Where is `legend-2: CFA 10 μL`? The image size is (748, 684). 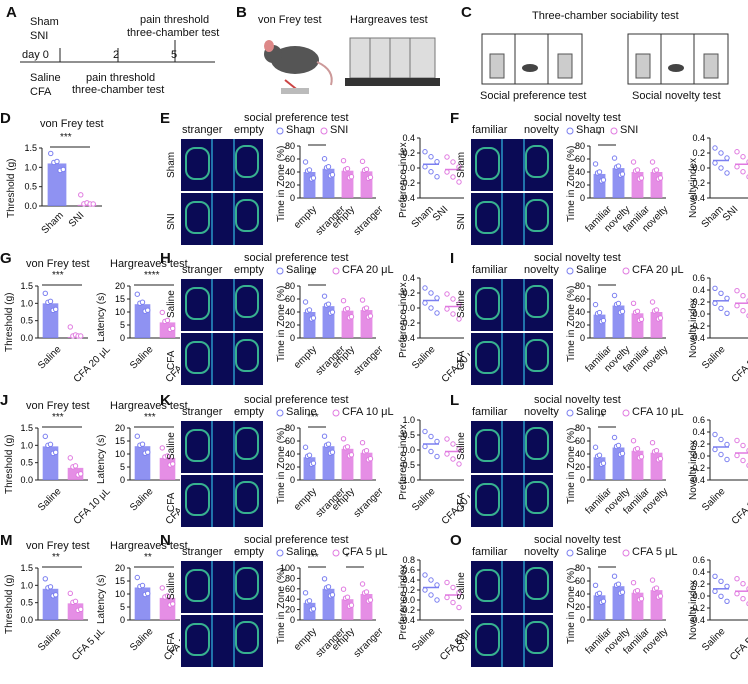 legend-2: CFA 10 μL is located at coordinates (368, 412).